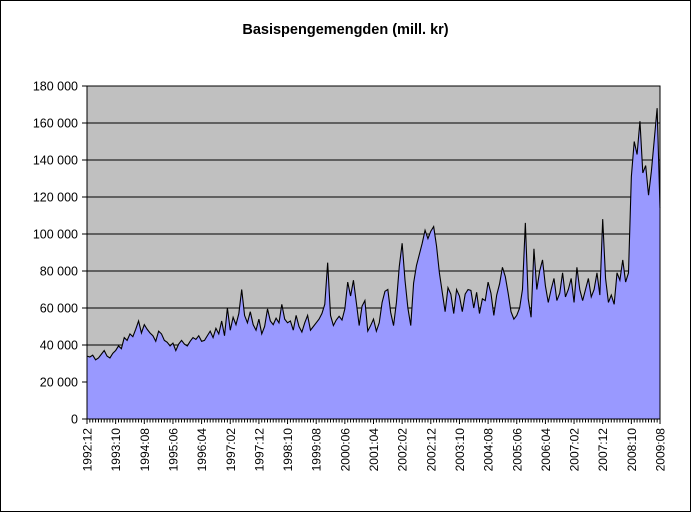  I want to click on y-tick-label: 40 000, so click(59, 346).